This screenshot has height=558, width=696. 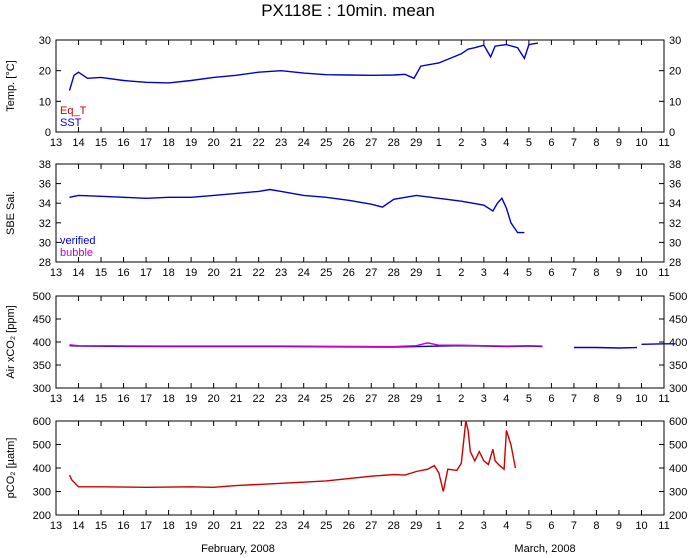 What do you see at coordinates (42, 320) in the screenshot?
I see `y-tick-label: 450` at bounding box center [42, 320].